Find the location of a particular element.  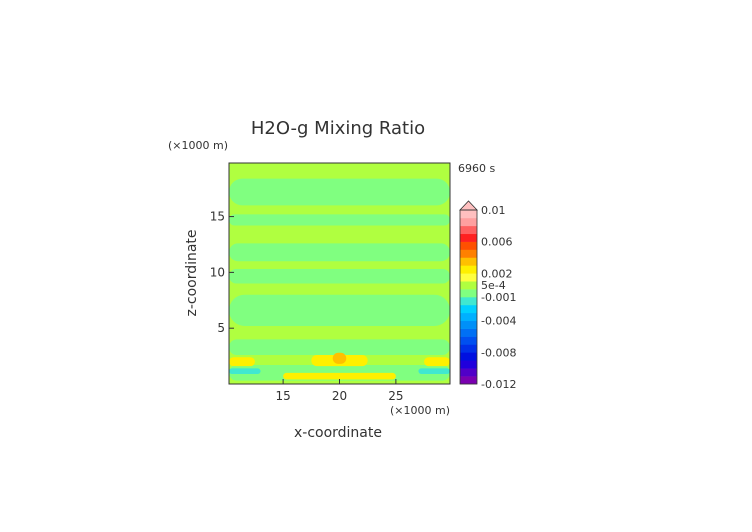

colorbar-label: 0.002 is located at coordinates (497, 273).